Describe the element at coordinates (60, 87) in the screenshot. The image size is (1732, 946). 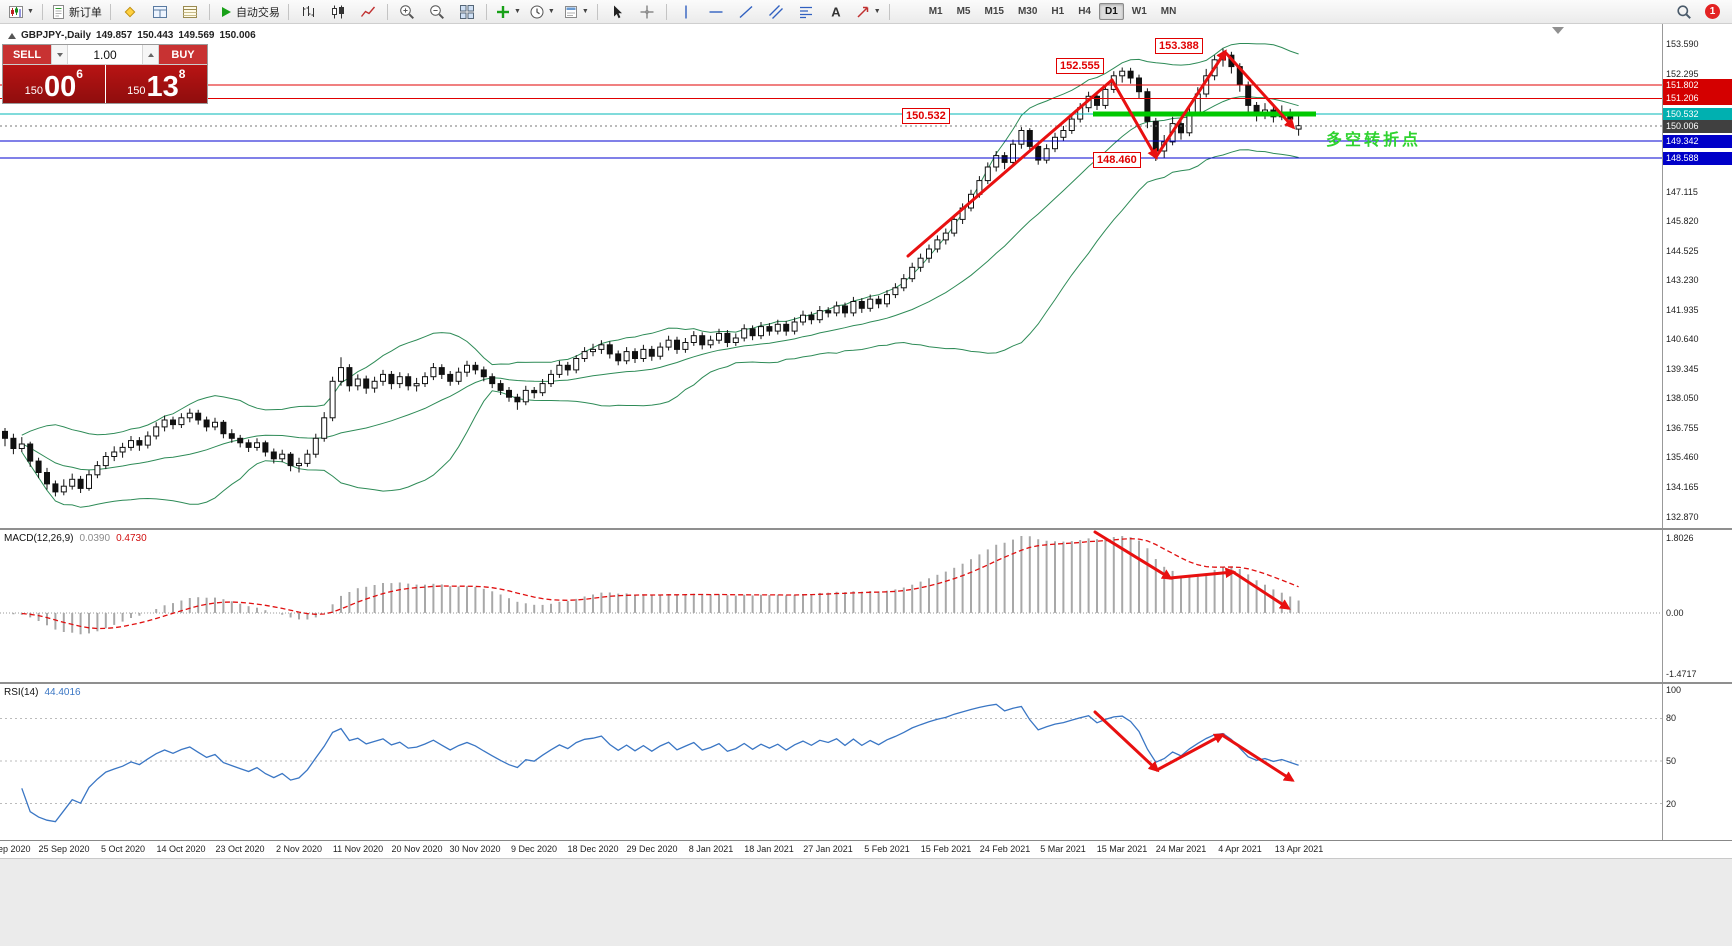
I see `sell-price-pips: 00` at that location.